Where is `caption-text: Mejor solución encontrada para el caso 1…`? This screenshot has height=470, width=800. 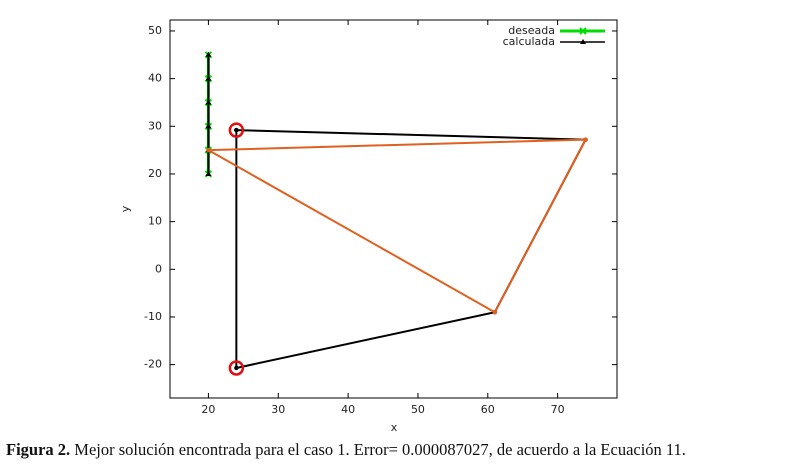
caption-text: Mejor solución encontrada para el caso 1… is located at coordinates (380, 449).